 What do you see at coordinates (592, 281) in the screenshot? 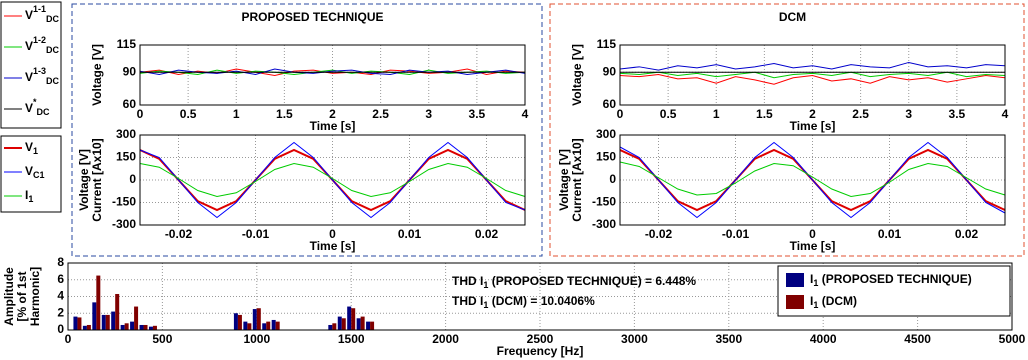
I see `annotation-part: (PROPOSED TECHNIQUE) = 6.448%` at bounding box center [592, 281].